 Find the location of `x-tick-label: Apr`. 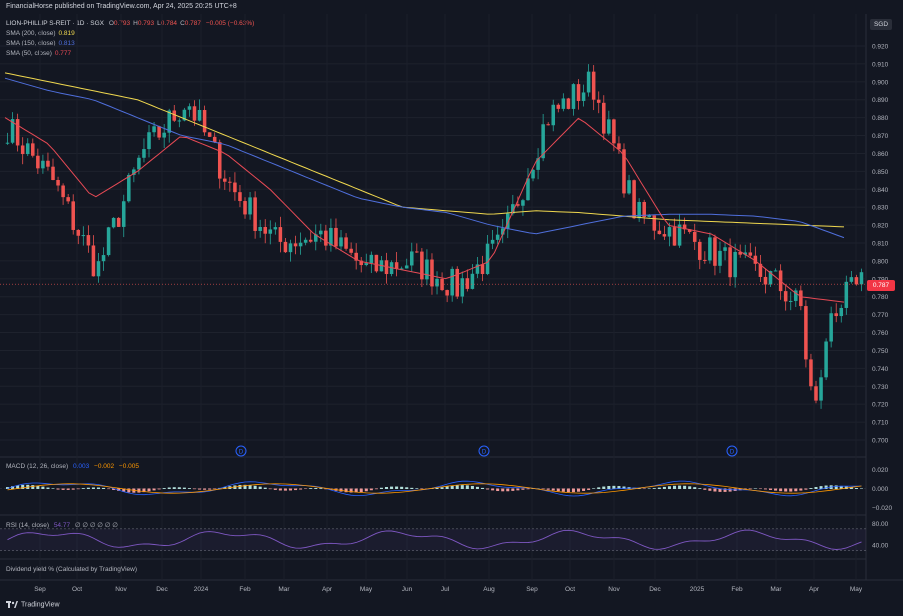

x-tick-label: Apr is located at coordinates (814, 589).